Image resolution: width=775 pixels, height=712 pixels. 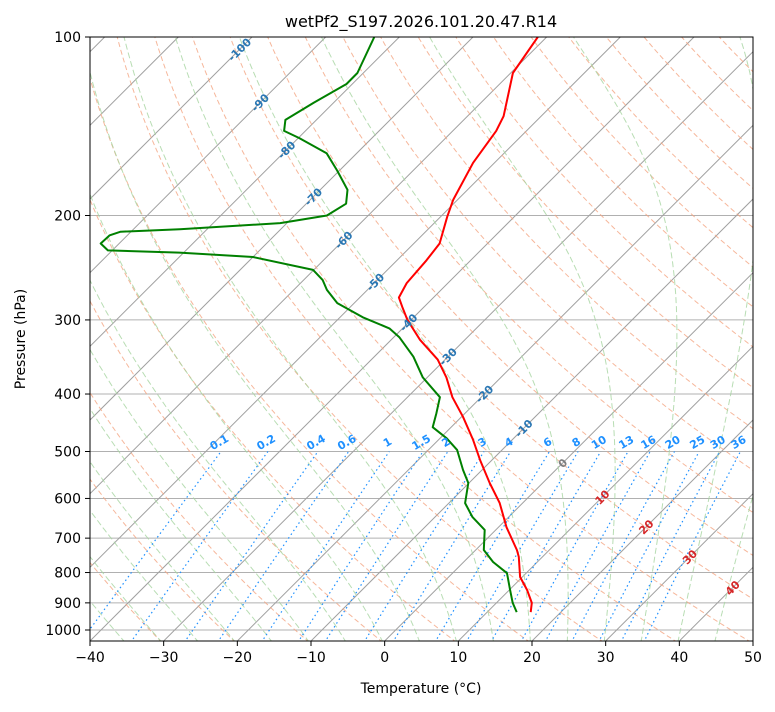 What do you see at coordinates (384, 658) in the screenshot?
I see `x-tick-label: 0` at bounding box center [384, 658].